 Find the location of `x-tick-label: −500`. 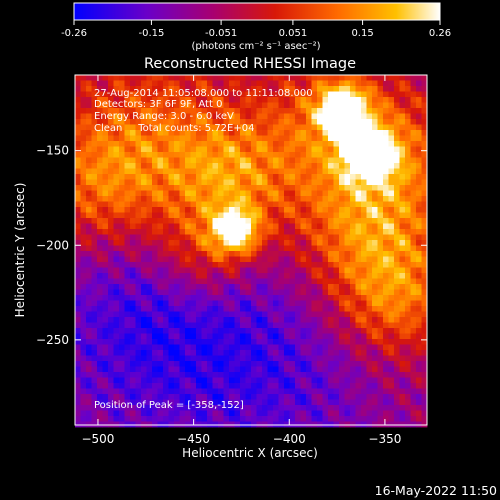

x-tick-label: −500 is located at coordinates (97, 439).